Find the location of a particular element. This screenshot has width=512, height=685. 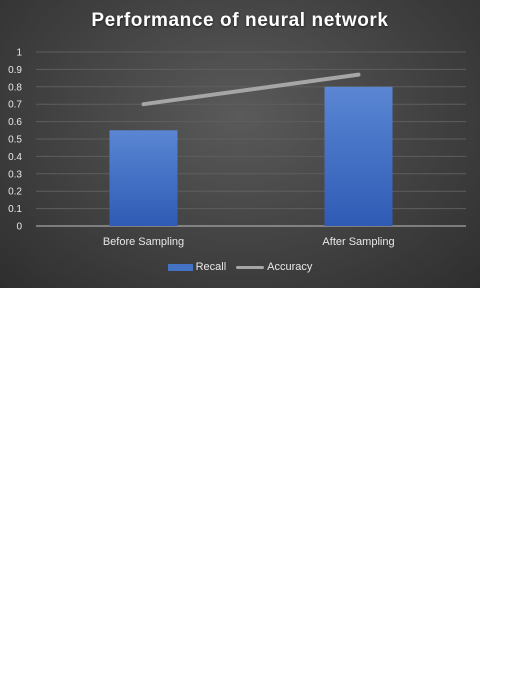

y-tick-label: 0.5 is located at coordinates (15, 140).